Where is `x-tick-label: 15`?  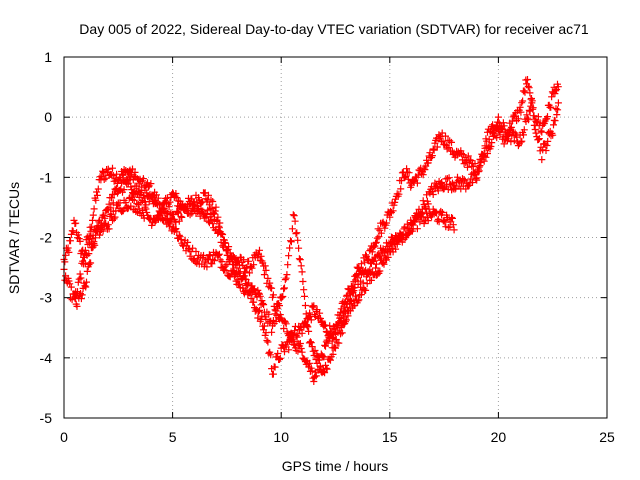 x-tick-label: 15 is located at coordinates (390, 437).